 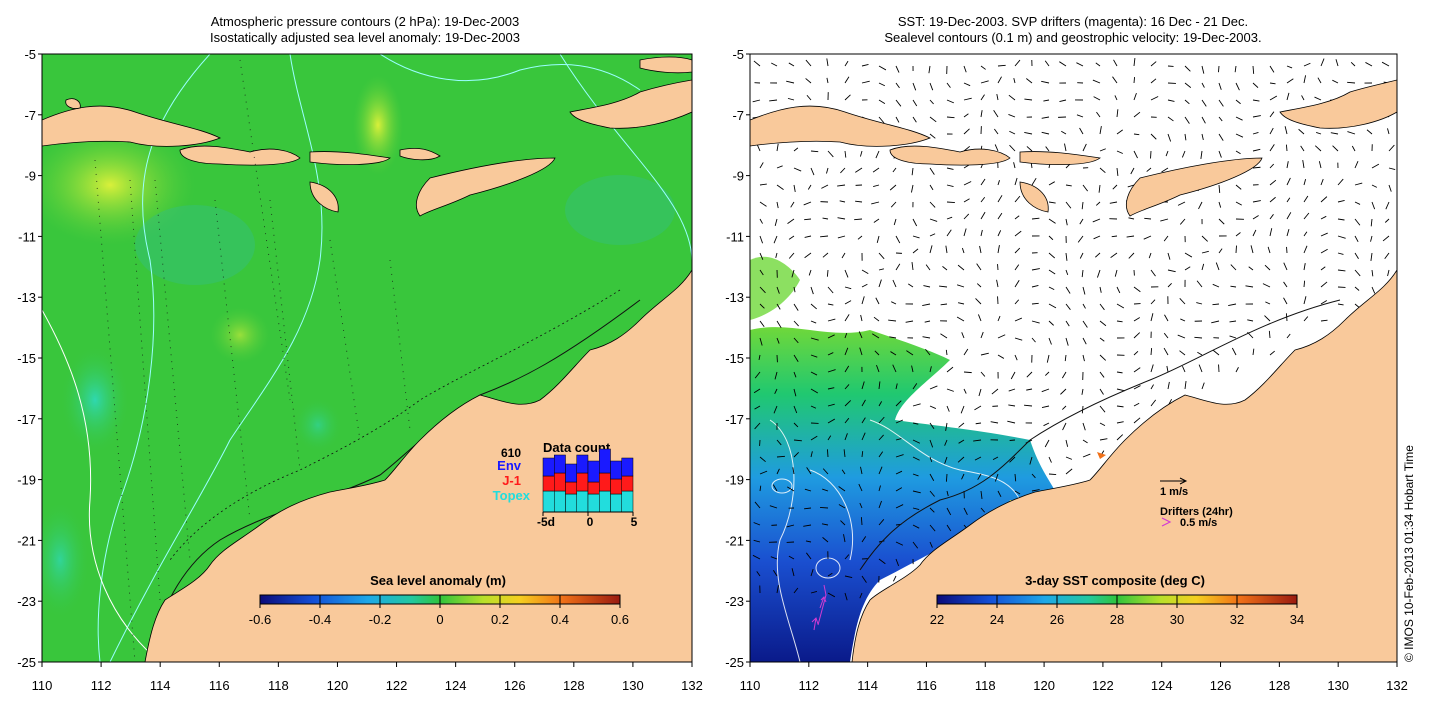 What do you see at coordinates (738, 115) in the screenshot?
I see `y-tick-label: -7` at bounding box center [738, 115].